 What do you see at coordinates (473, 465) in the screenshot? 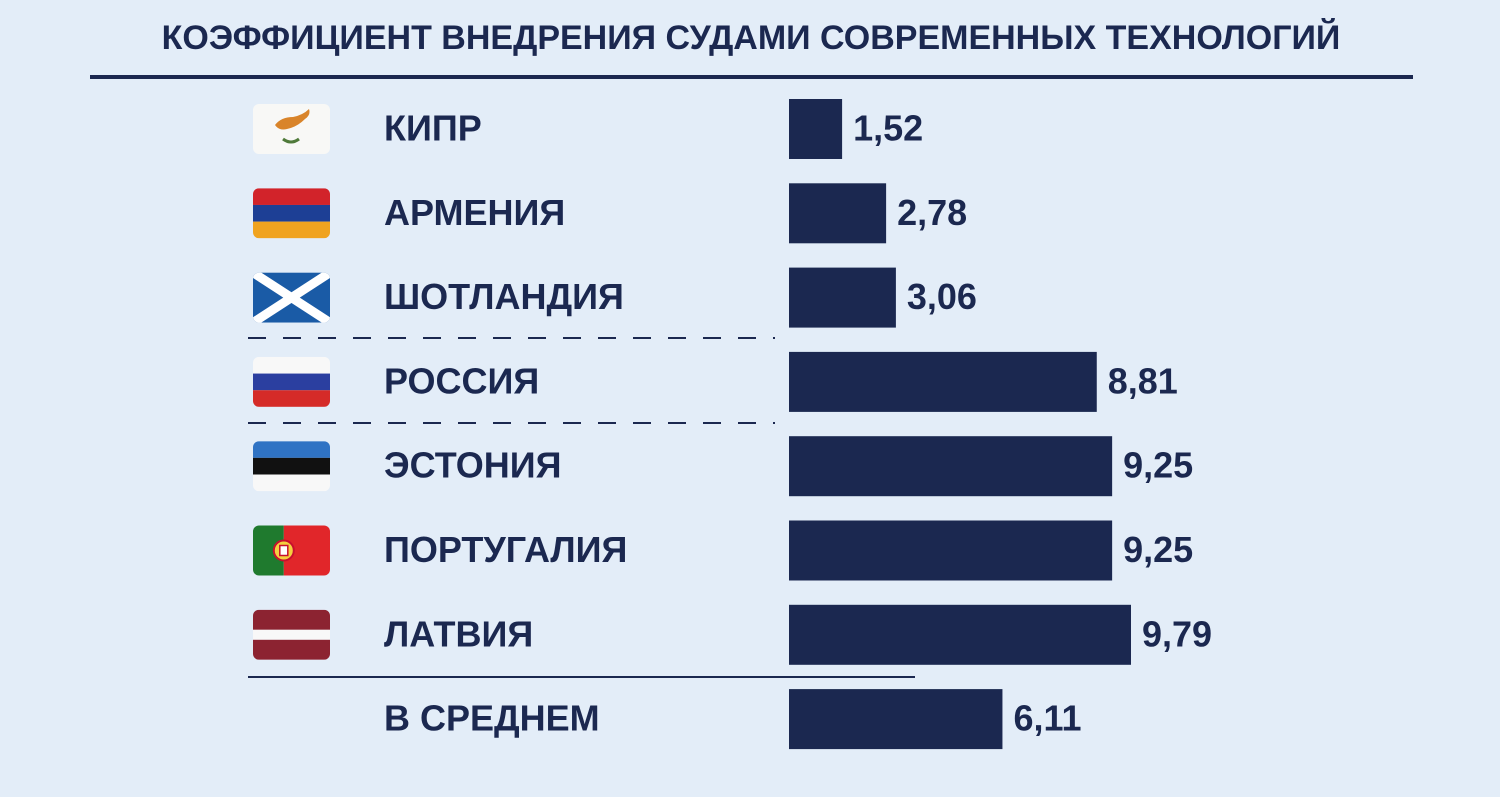
I see `category-label: ЭСТОНИЯ` at bounding box center [473, 465].